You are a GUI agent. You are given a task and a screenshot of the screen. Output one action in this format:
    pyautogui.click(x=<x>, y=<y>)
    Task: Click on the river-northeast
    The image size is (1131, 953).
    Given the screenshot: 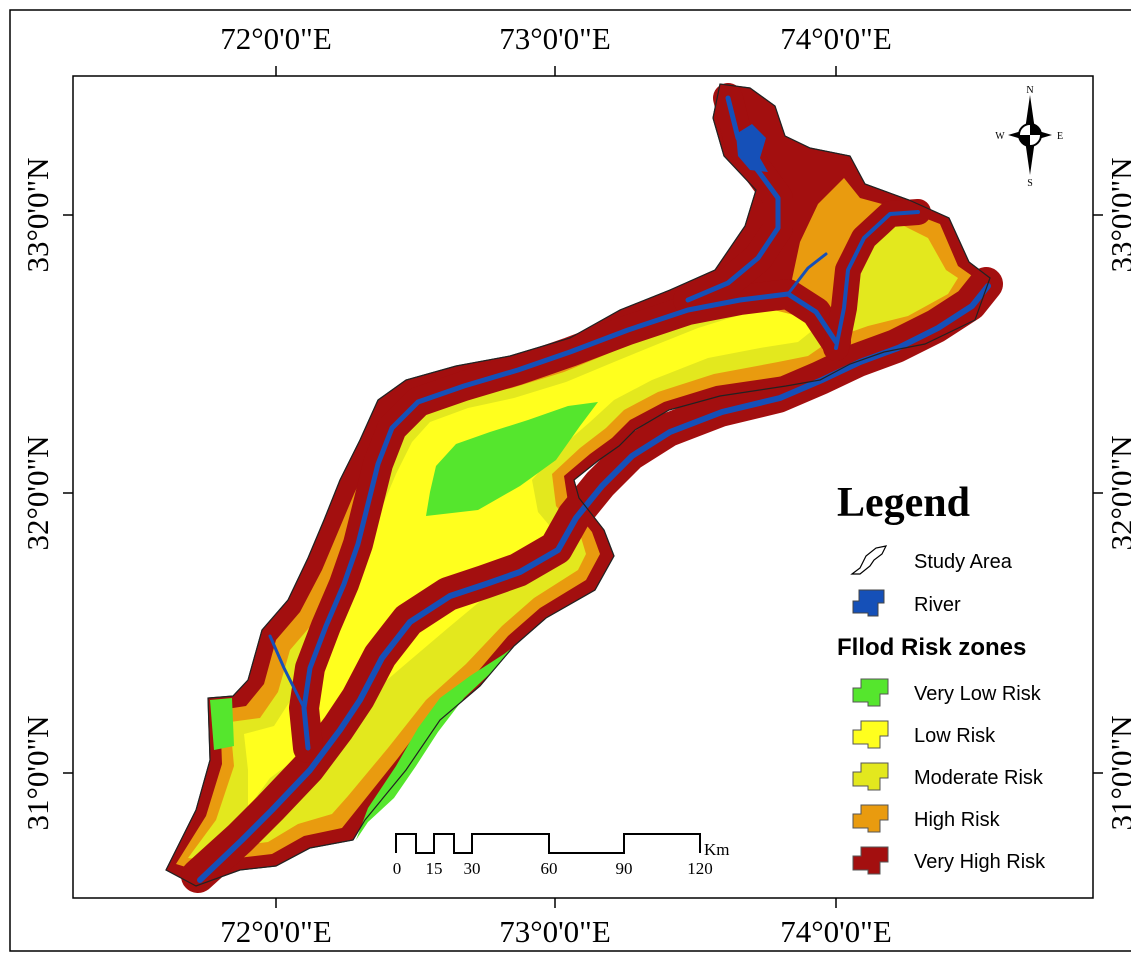 What is the action you would take?
    pyautogui.click(x=877, y=280)
    